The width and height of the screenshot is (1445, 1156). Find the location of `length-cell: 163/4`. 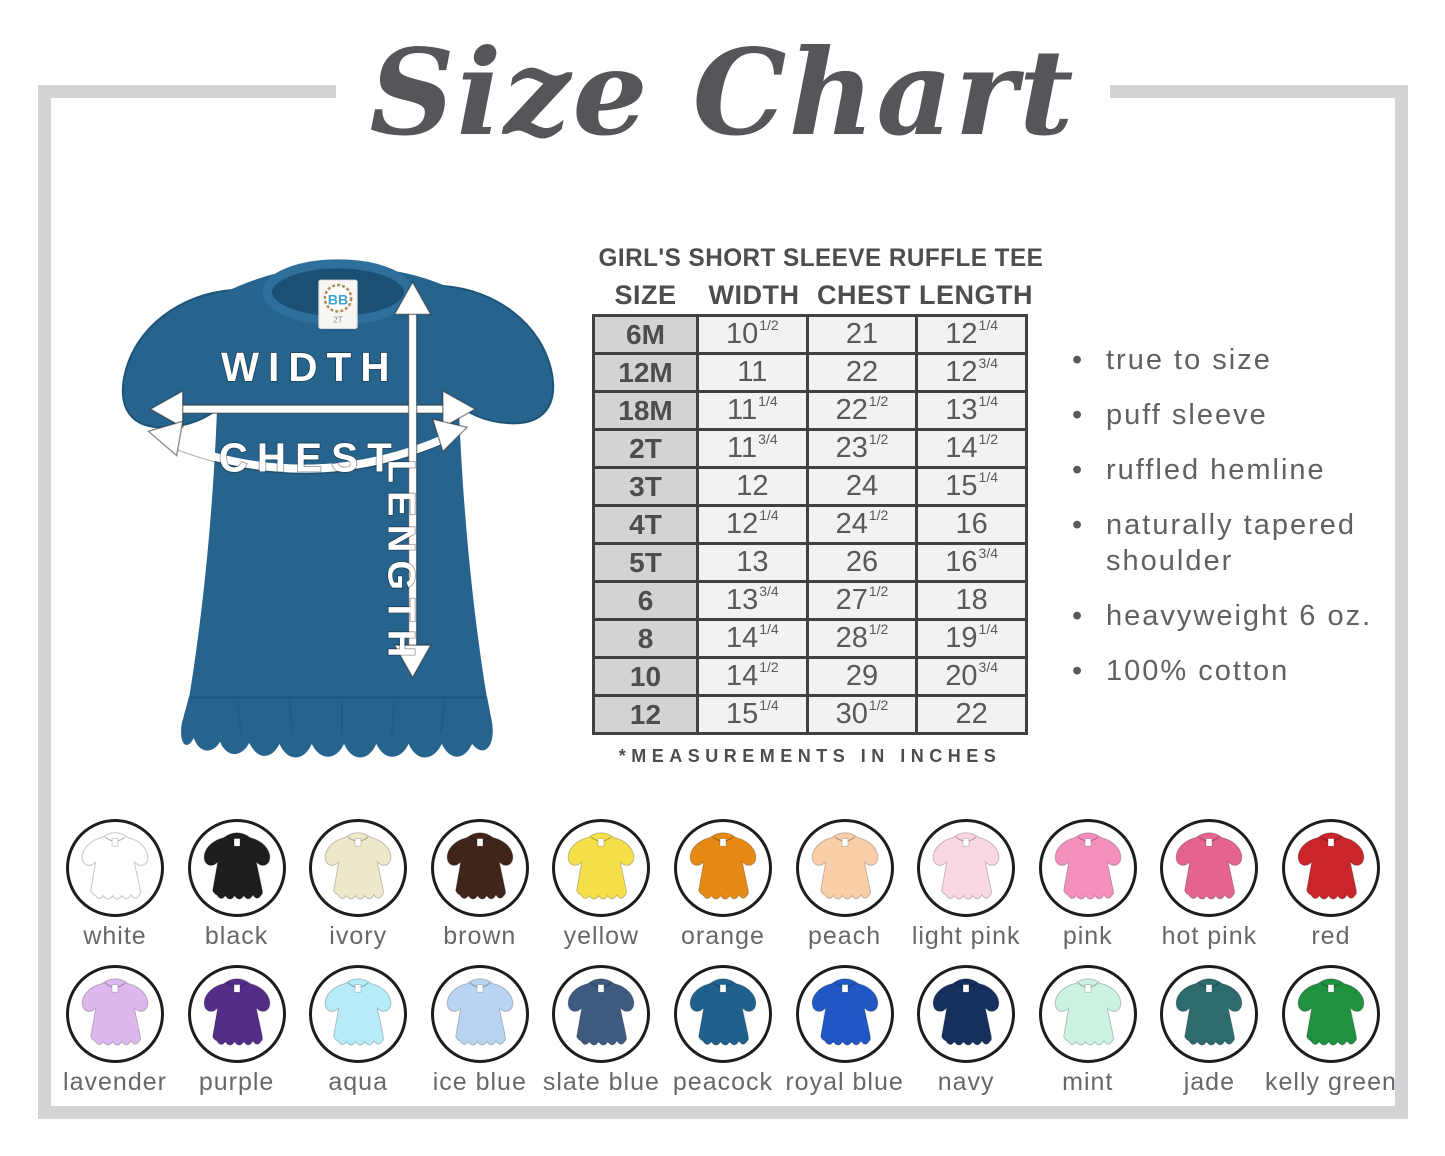

length-cell: 163/4 is located at coordinates (971, 562).